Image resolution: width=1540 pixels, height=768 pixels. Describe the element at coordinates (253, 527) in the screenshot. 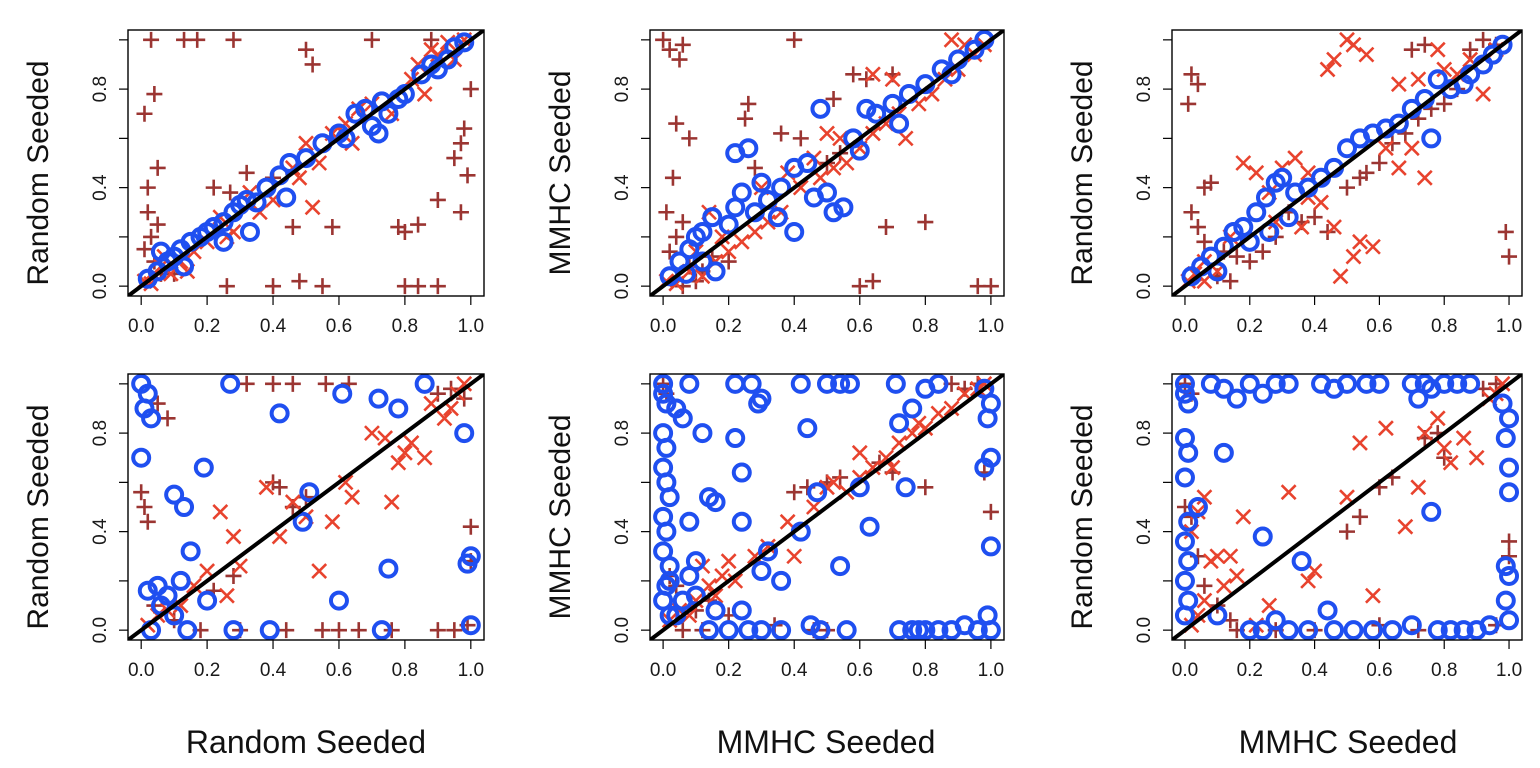

I see `scatter-panel-4: Random Seeded 0.0 0.2 0.4 0.6 0.8 1.0 0.0 0.4 0.8` at that location.